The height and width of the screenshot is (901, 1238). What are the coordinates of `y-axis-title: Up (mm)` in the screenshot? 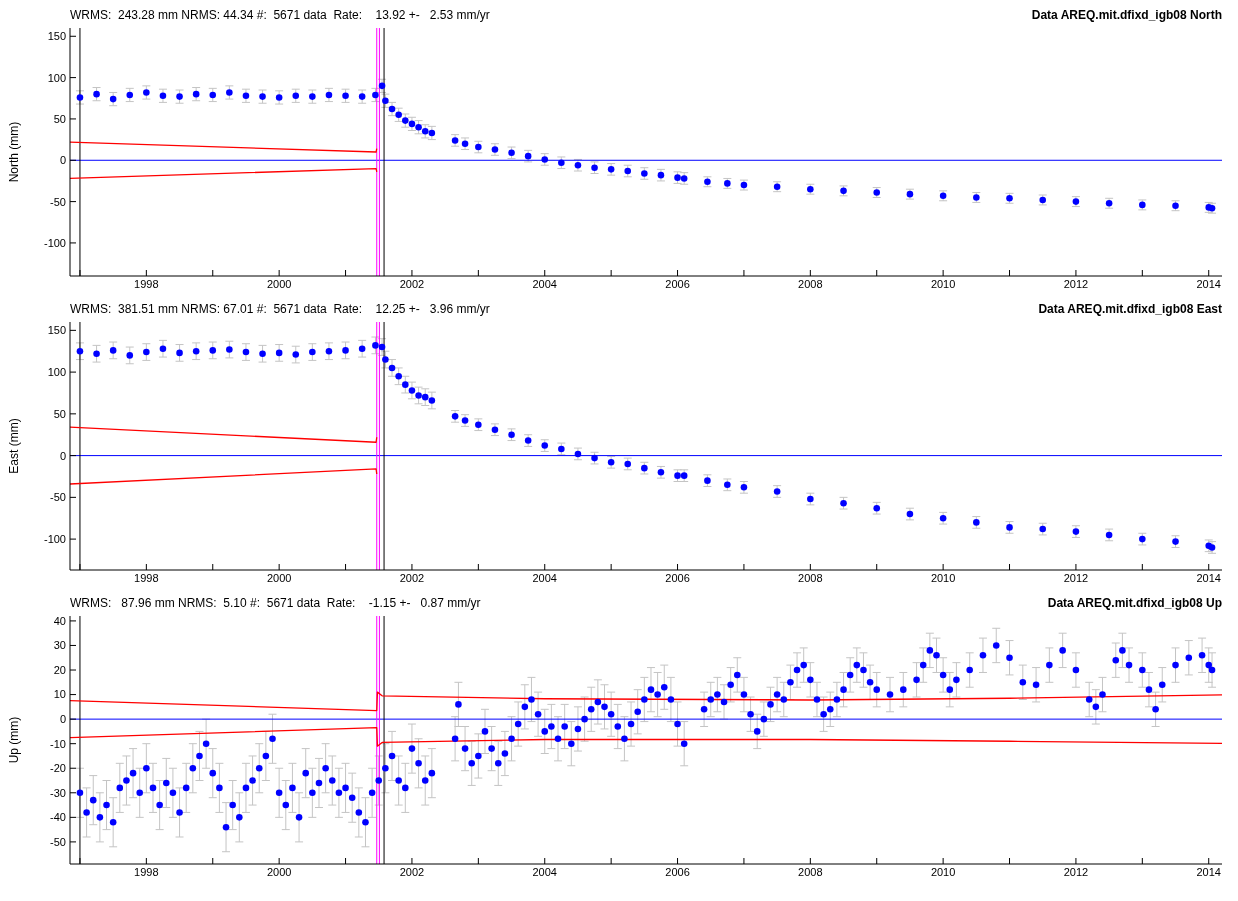 It's located at (14, 740).